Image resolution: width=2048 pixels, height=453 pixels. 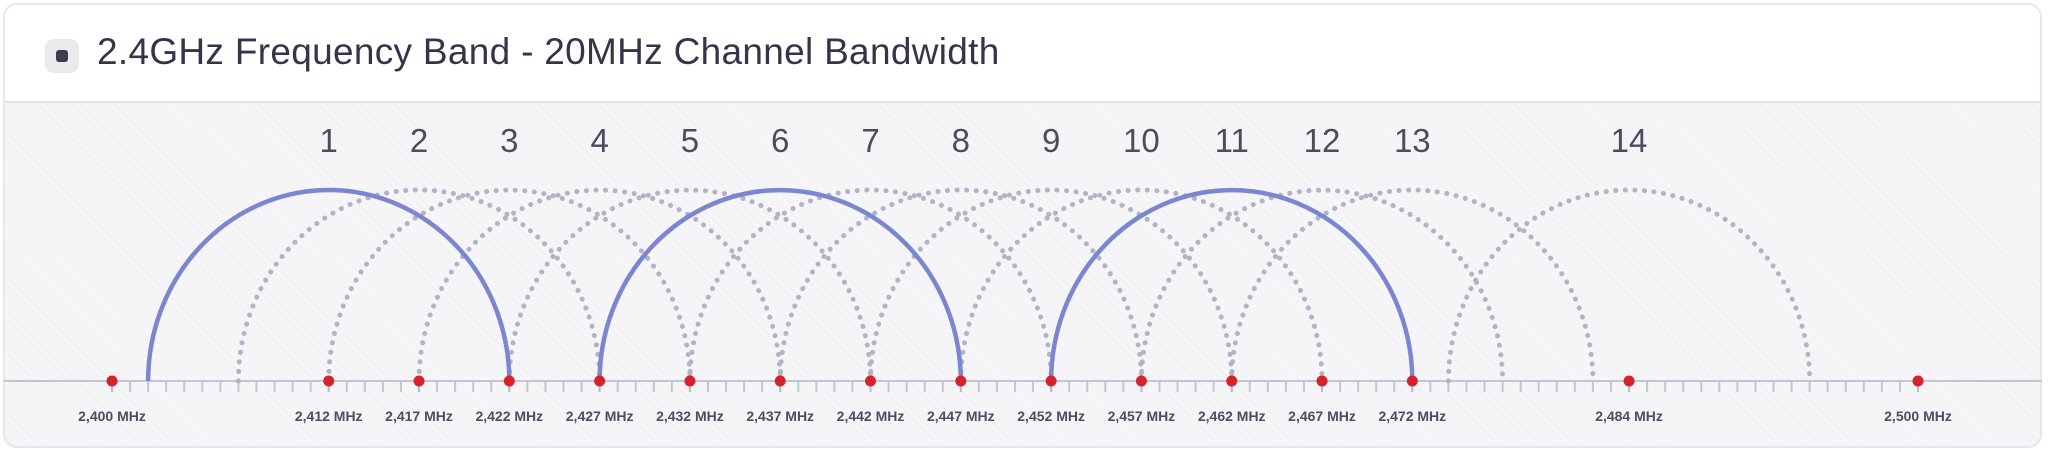 What do you see at coordinates (871, 416) in the screenshot?
I see `frequency-label: 2,442 MHz` at bounding box center [871, 416].